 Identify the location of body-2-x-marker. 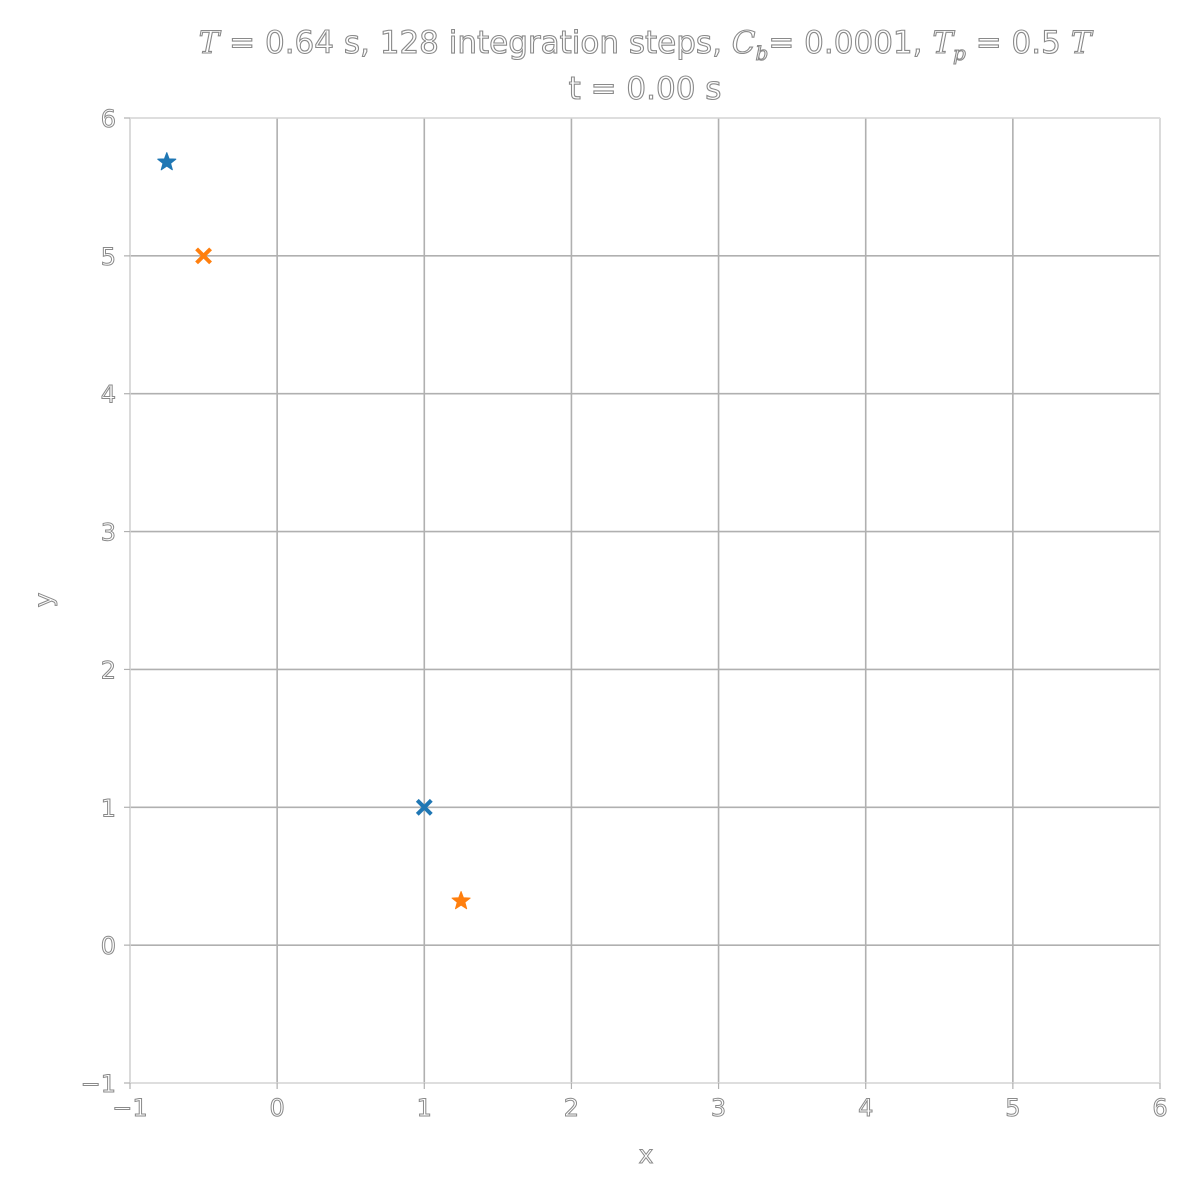
(203, 256).